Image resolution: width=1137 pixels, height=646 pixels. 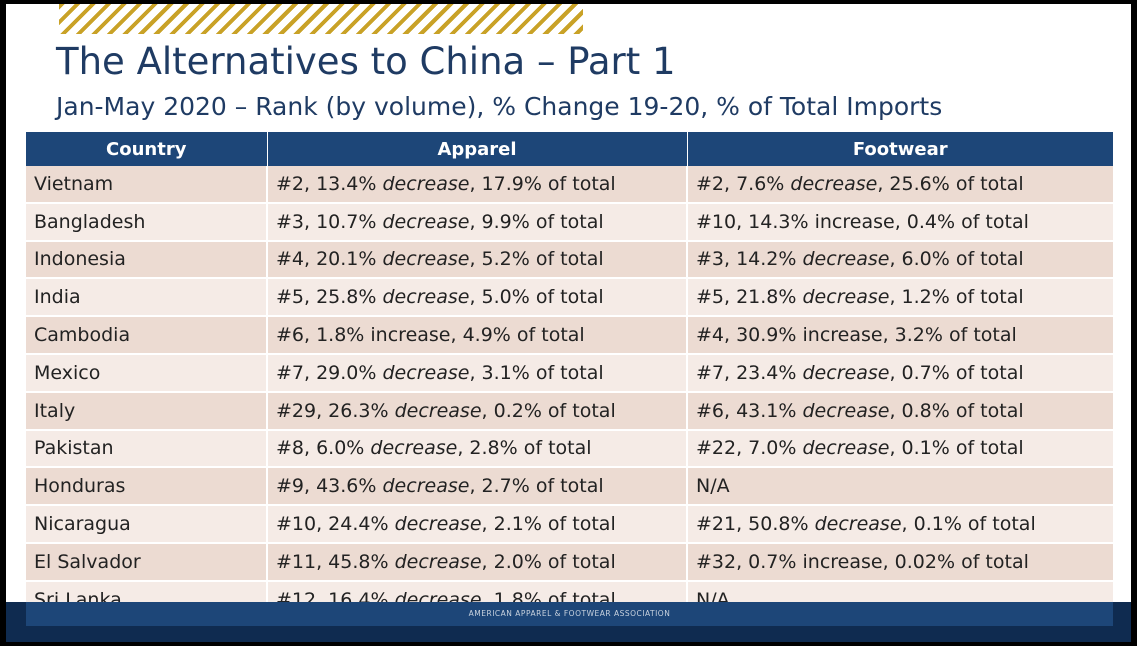 What do you see at coordinates (548, 410) in the screenshot?
I see `apparel-cell-share: , 0.2% of total` at bounding box center [548, 410].